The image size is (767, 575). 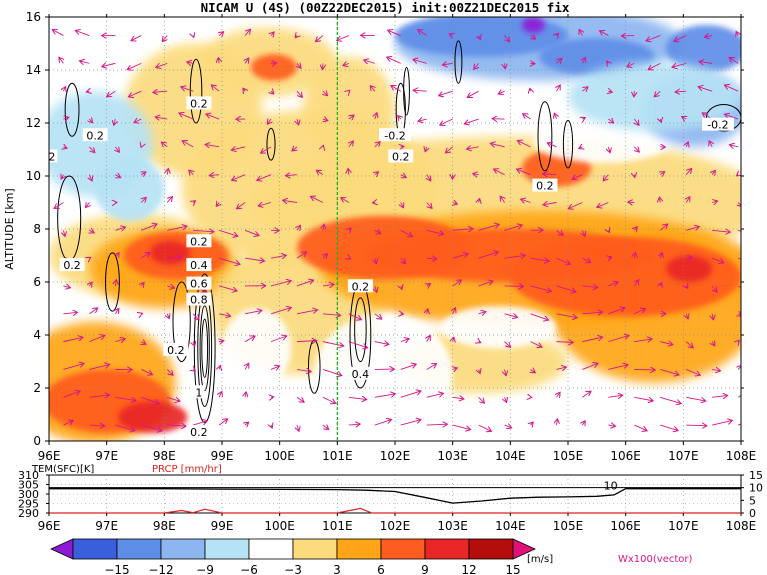 I want to click on surface-x-tick-label: 96E, so click(x=49, y=526).